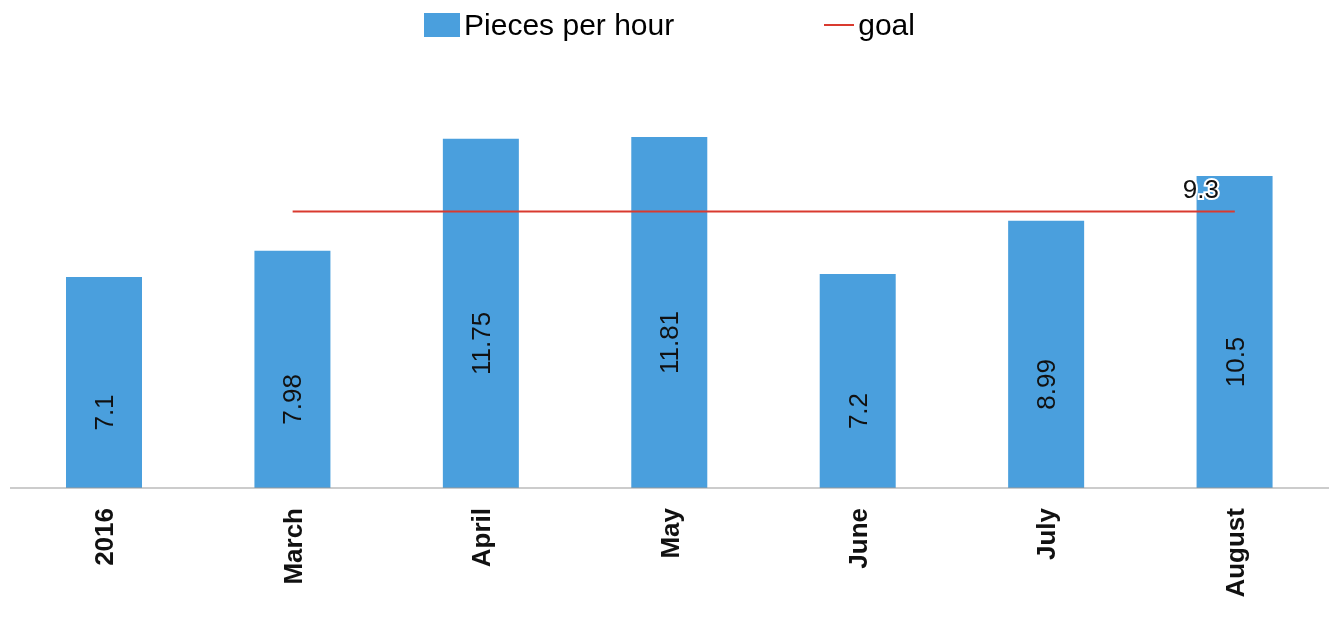 The width and height of the screenshot is (1337, 636). I want to click on data-label: 10.5, so click(1234, 362).